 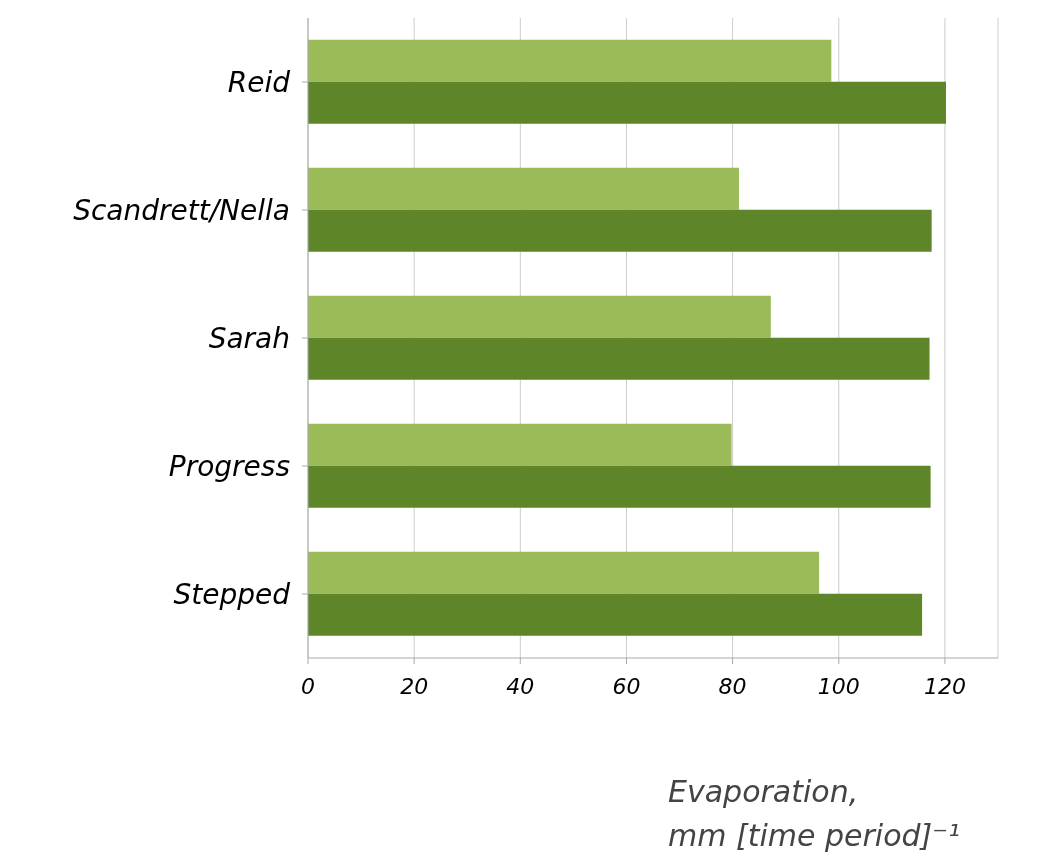 I want to click on y-tick-label: Sarah, so click(x=249, y=338).